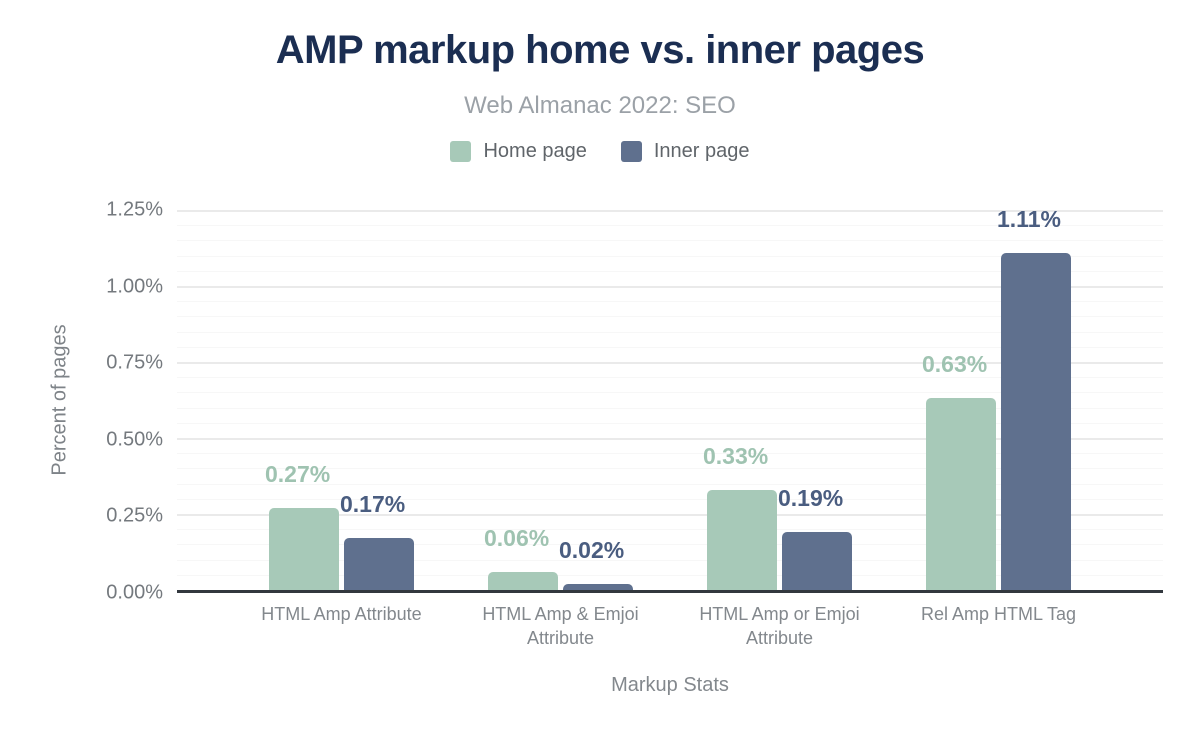  What do you see at coordinates (302, 400) in the screenshot?
I see `bar-column: 0.27%` at bounding box center [302, 400].